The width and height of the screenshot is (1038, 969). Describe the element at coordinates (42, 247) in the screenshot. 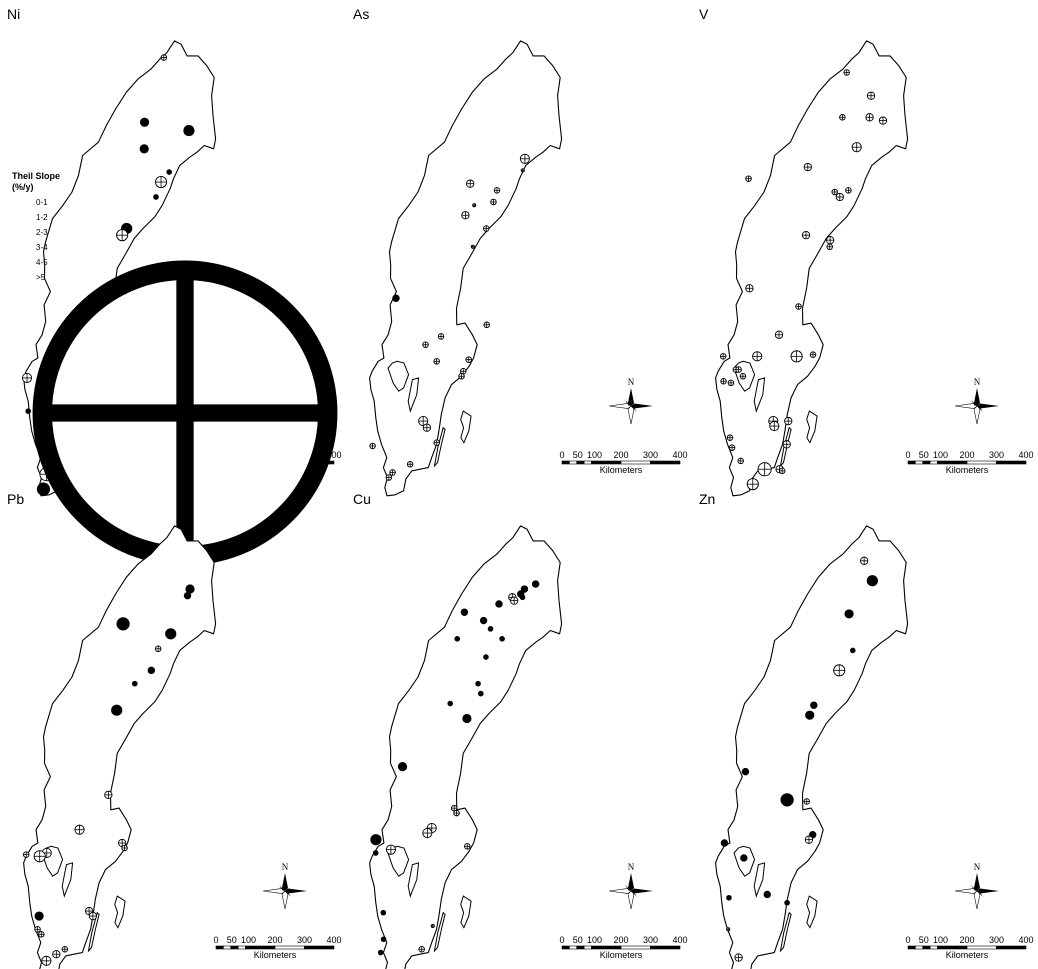

I see `legend-label: 3-4` at that location.